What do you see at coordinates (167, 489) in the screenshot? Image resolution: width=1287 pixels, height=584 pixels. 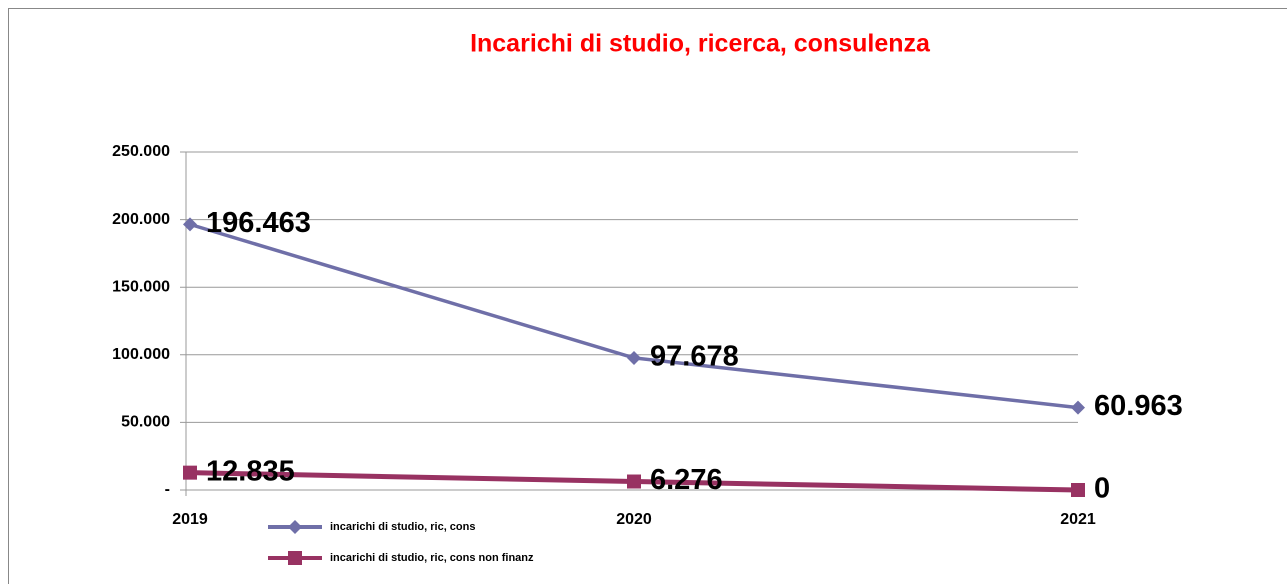 I see `y-tick-label: -` at bounding box center [167, 489].